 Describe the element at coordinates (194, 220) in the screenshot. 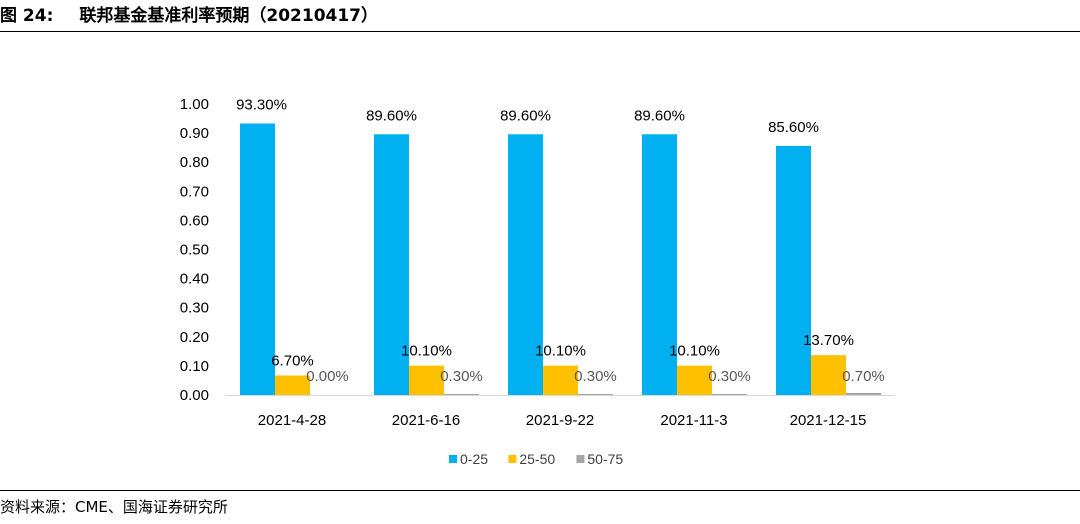

I see `y-tick-label: 0.60` at that location.